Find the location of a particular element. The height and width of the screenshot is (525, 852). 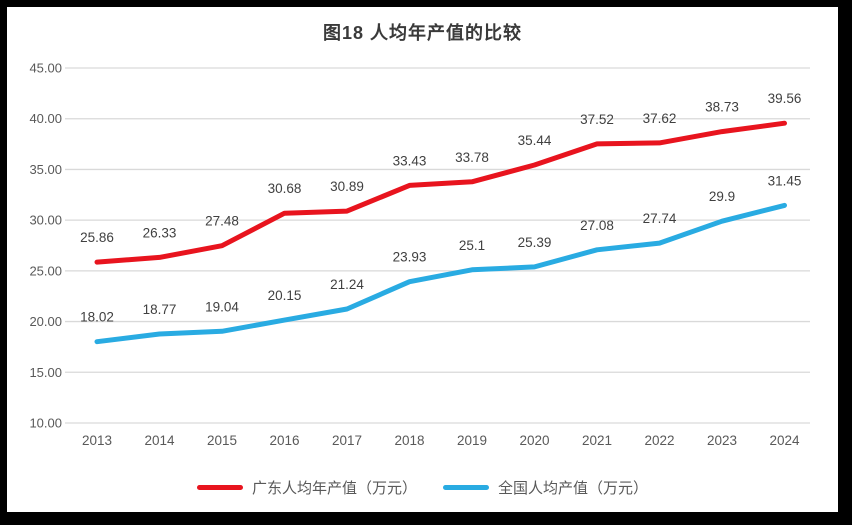

data-label: 37.52 is located at coordinates (597, 119).